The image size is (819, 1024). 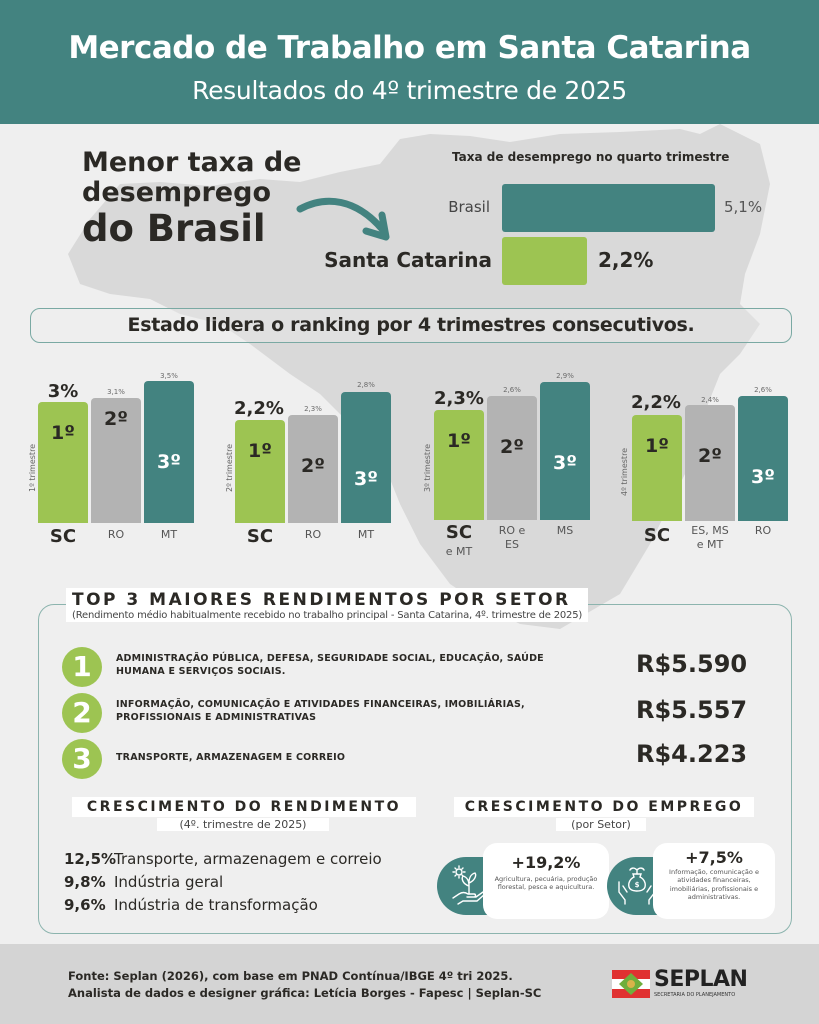 I want to click on bar-ro: 3º, so click(x=763, y=458).